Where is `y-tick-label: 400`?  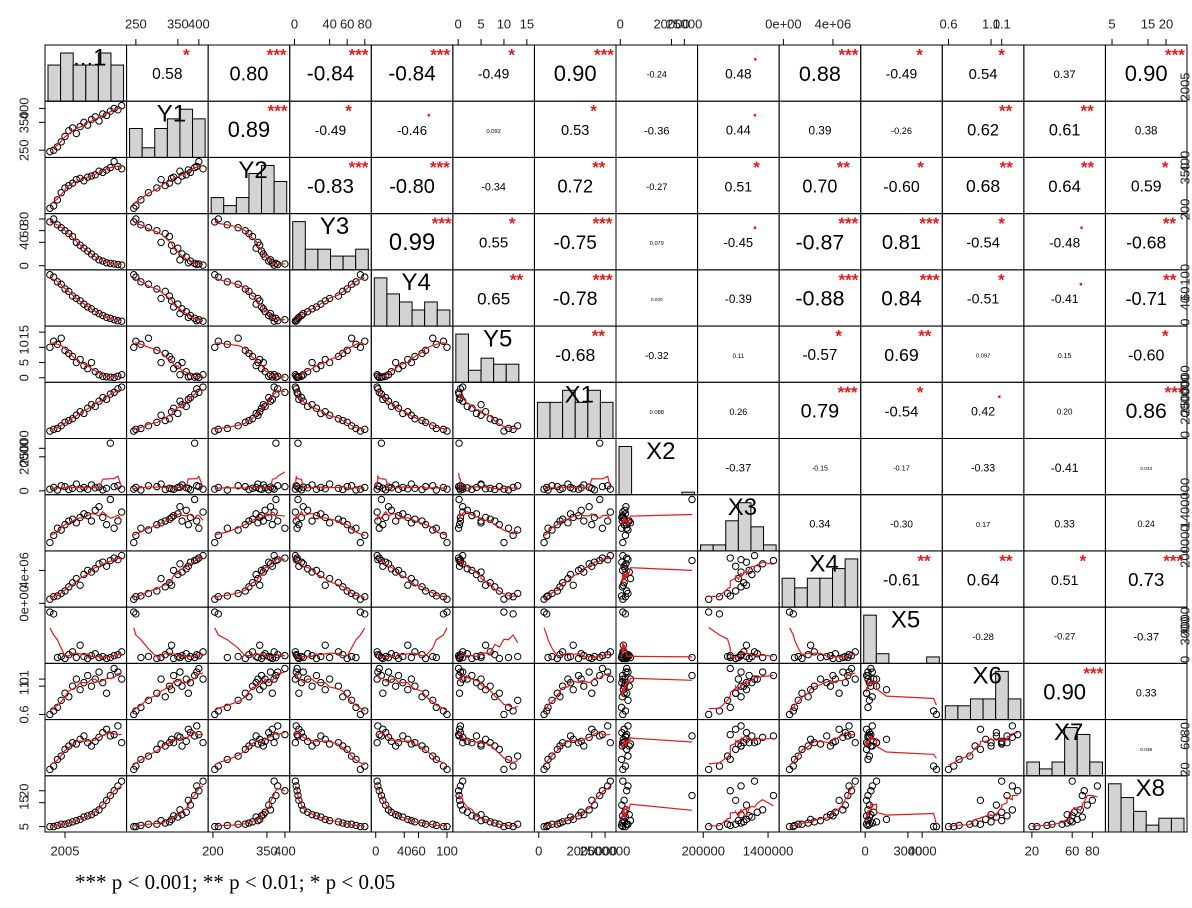
y-tick-label: 400 is located at coordinates (1184, 162).